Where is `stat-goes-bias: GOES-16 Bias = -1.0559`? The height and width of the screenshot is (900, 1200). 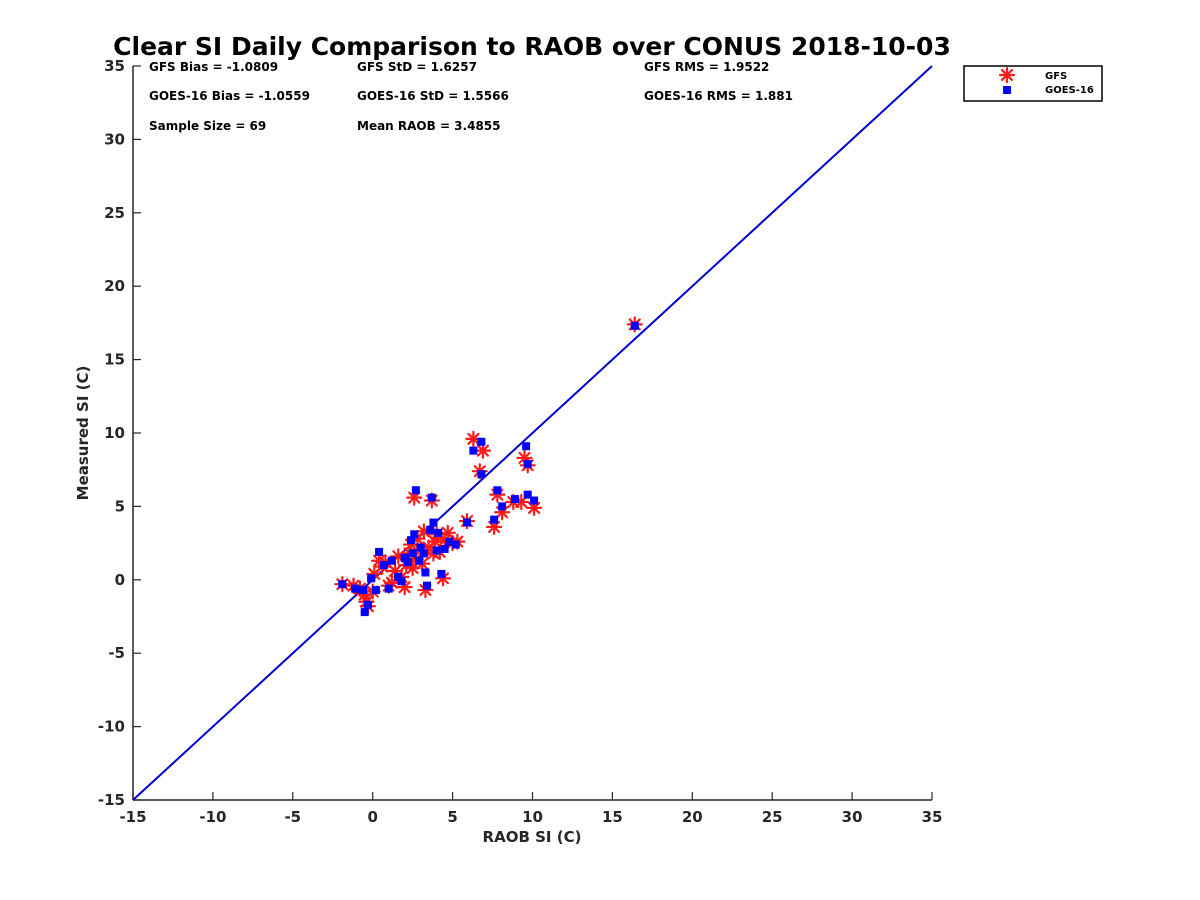 stat-goes-bias: GOES-16 Bias = -1.0559 is located at coordinates (229, 96).